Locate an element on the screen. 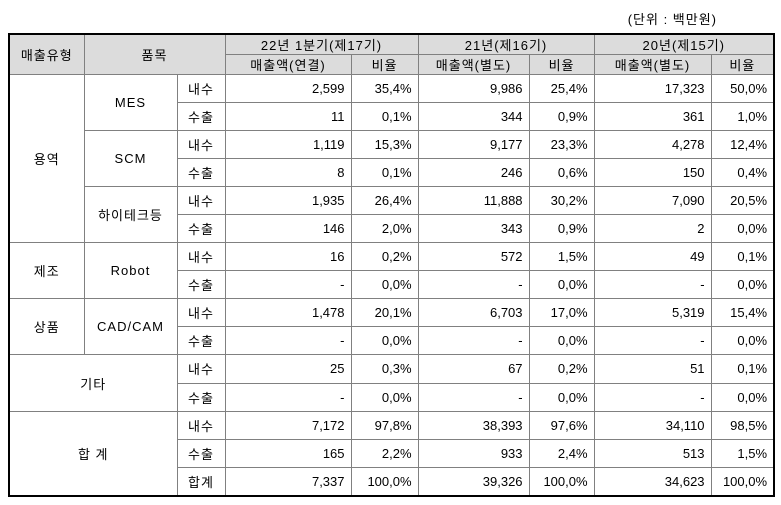 Image resolution: width=781 pixels, height=505 pixels. amount-cell: 344 is located at coordinates (473, 117).